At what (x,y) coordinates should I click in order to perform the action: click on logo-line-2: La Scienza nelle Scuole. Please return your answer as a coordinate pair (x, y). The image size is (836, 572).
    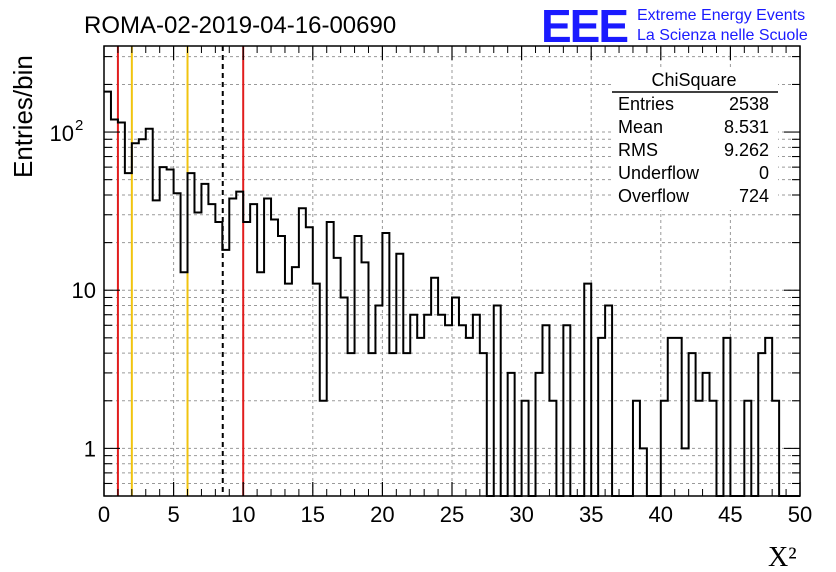
    Looking at the image, I should click on (722, 35).